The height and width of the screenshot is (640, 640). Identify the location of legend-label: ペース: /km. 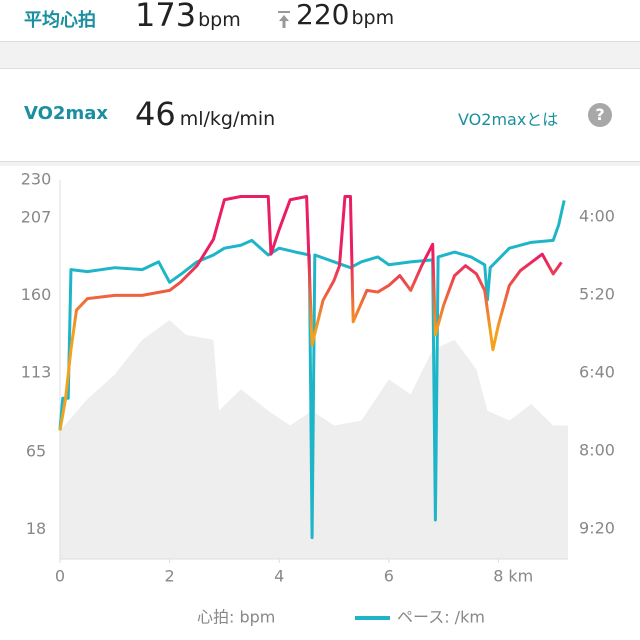
(441, 617).